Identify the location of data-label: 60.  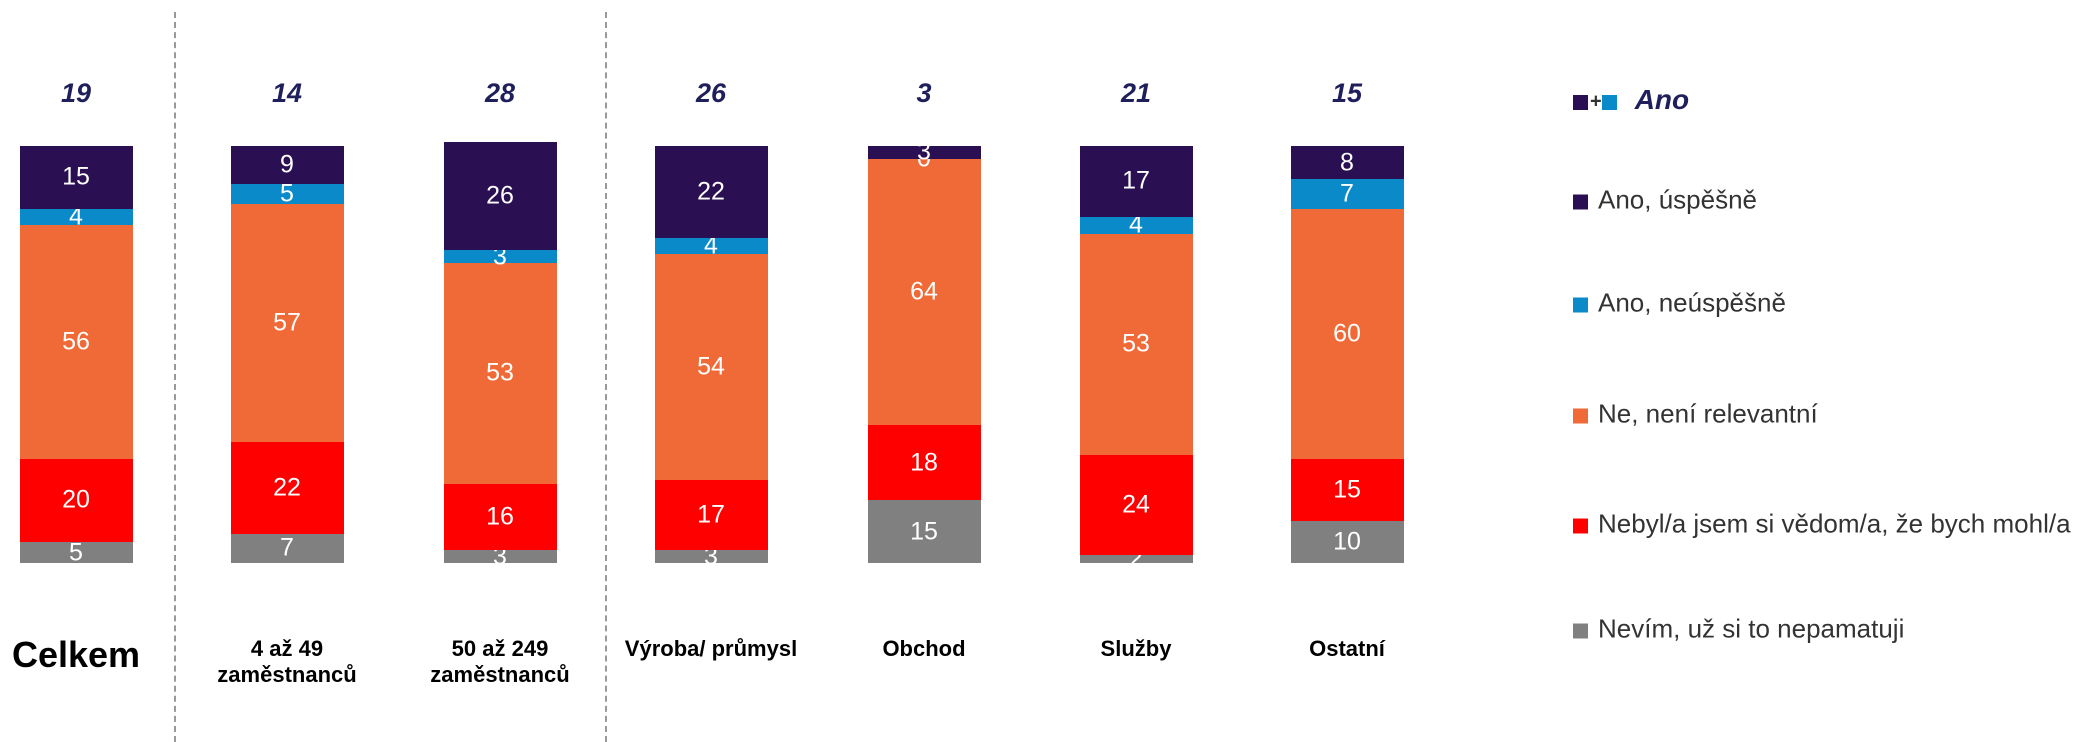
(1347, 333).